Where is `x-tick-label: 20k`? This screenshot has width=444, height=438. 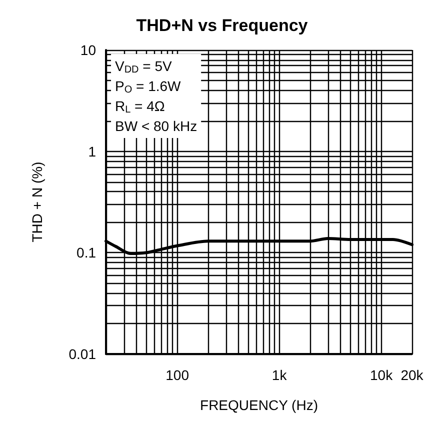
x-tick-label: 20k is located at coordinates (412, 375).